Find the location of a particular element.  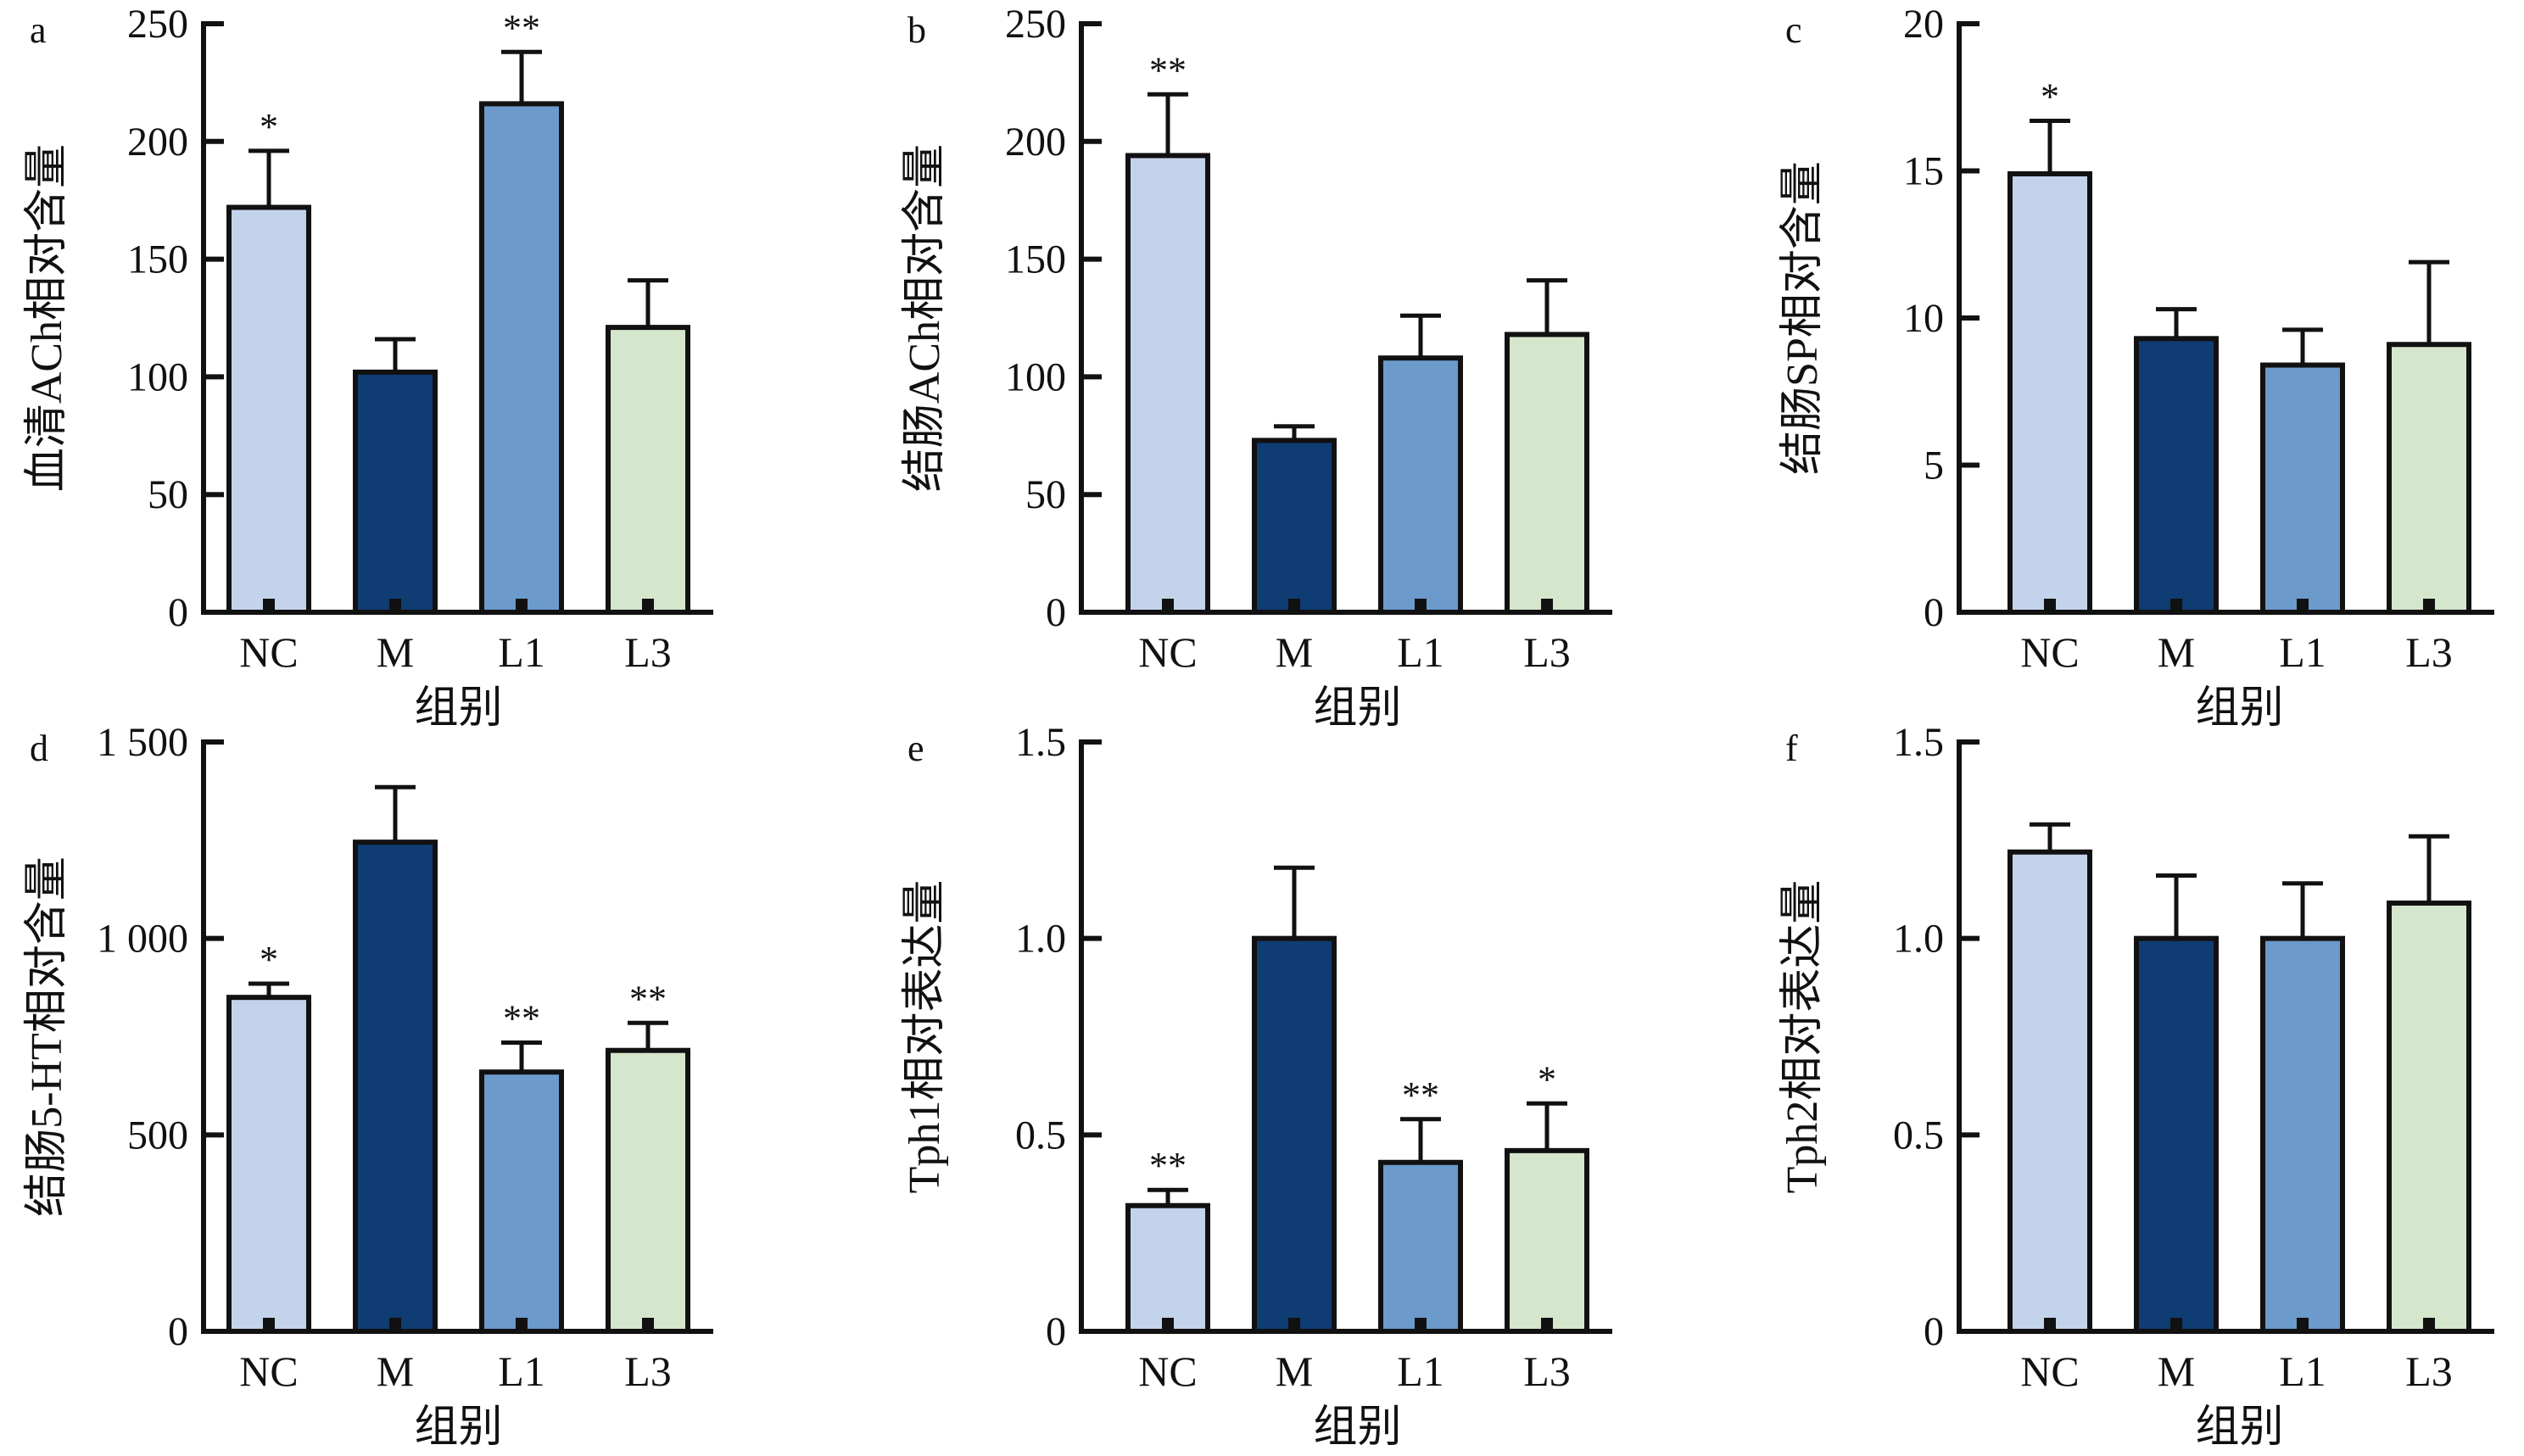

y-tick-label: 0.5 is located at coordinates (1919, 1135).